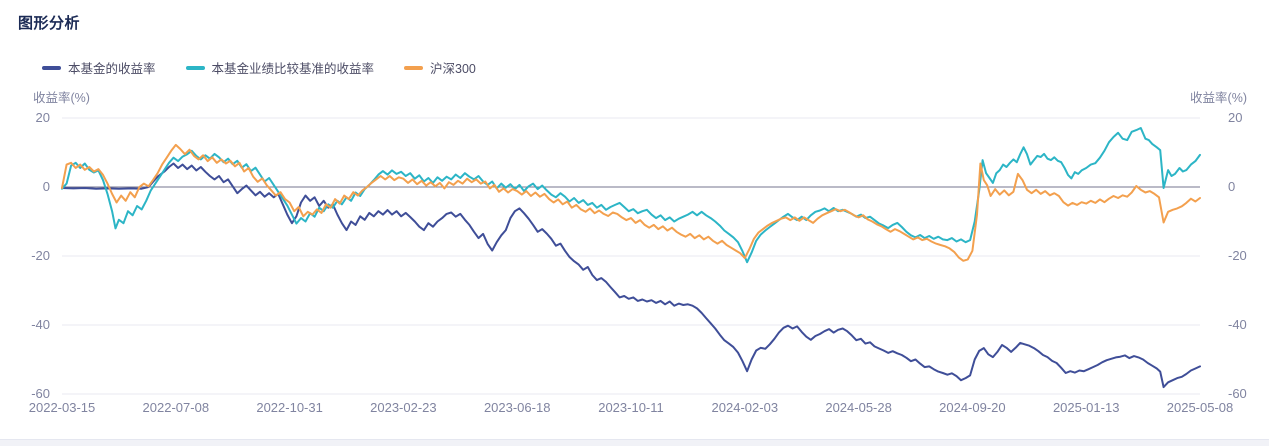 The image size is (1269, 446). What do you see at coordinates (1232, 186) in the screenshot?
I see `y-tick-right-0: 0` at bounding box center [1232, 186].